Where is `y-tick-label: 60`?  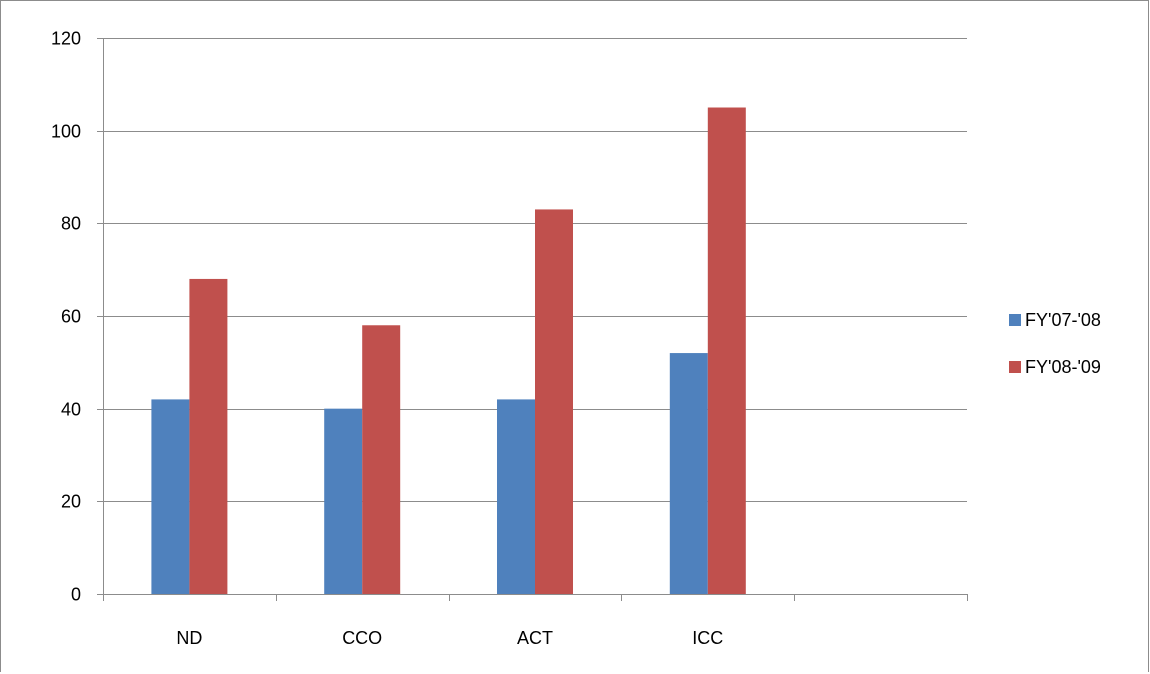 y-tick-label: 60 is located at coordinates (71, 317).